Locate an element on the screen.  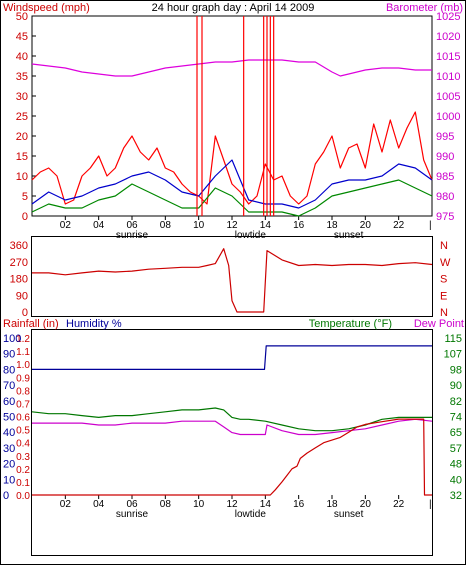
barometer-tick-label: 990 is located at coordinates (445, 157).